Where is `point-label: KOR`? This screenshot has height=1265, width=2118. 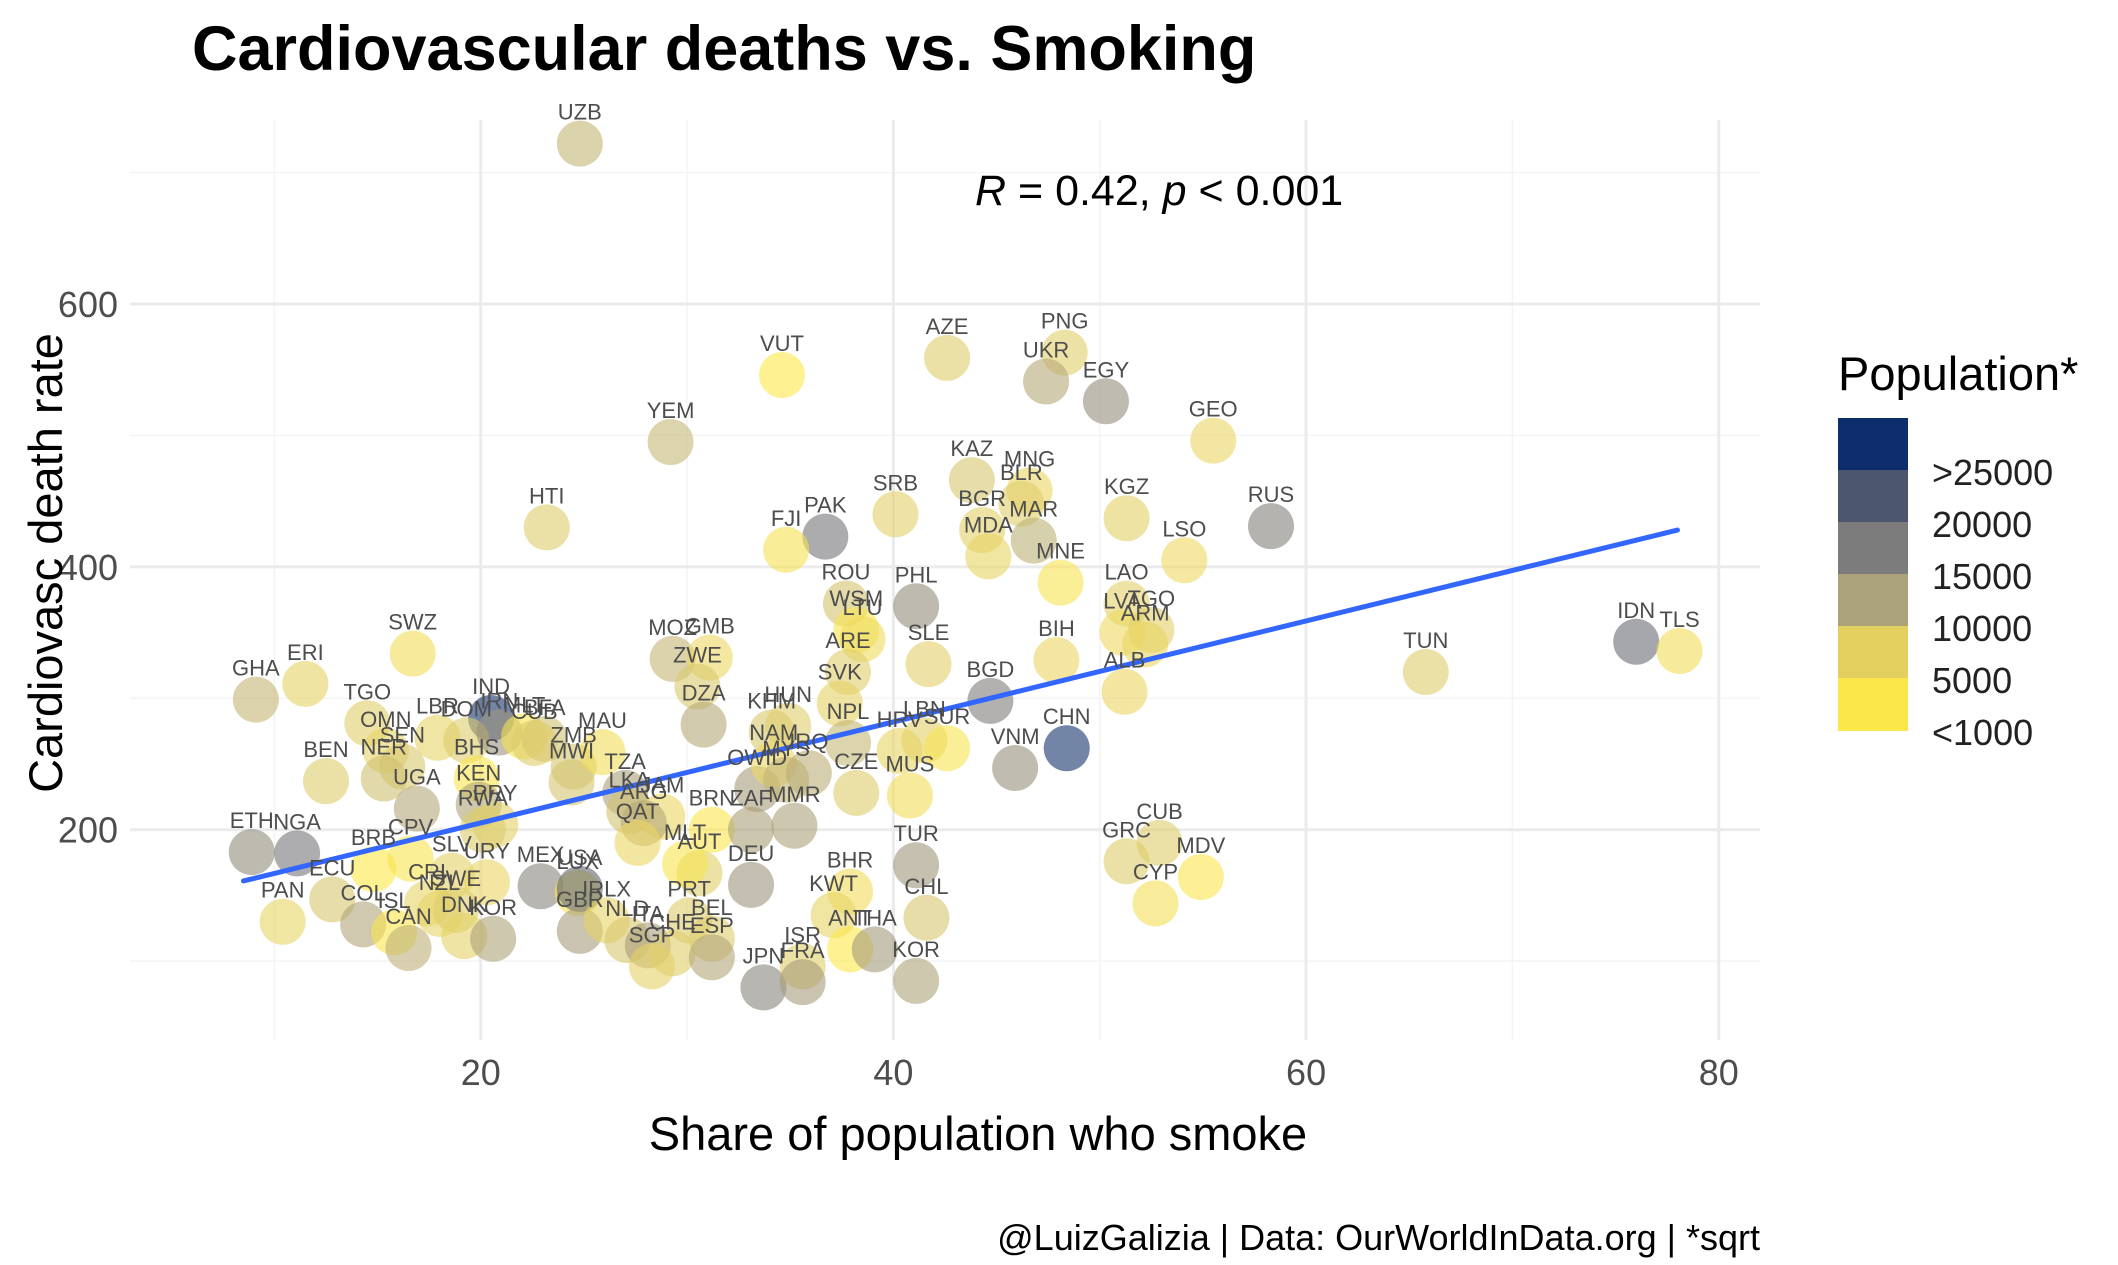
point-label: KOR is located at coordinates (493, 907).